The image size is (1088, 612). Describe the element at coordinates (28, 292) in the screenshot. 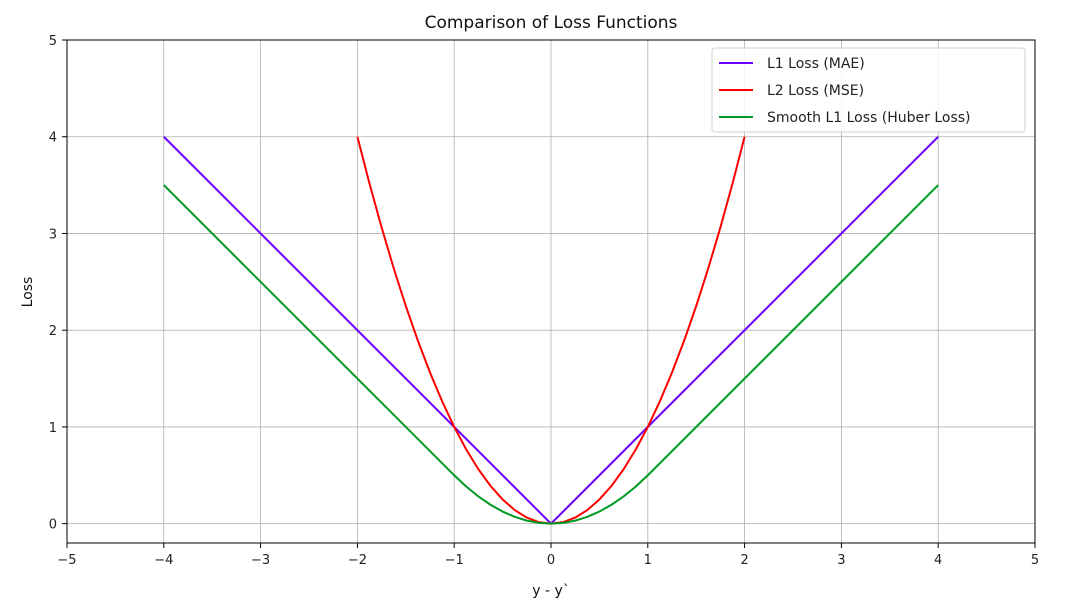

I see `y-axis-label: Loss` at that location.